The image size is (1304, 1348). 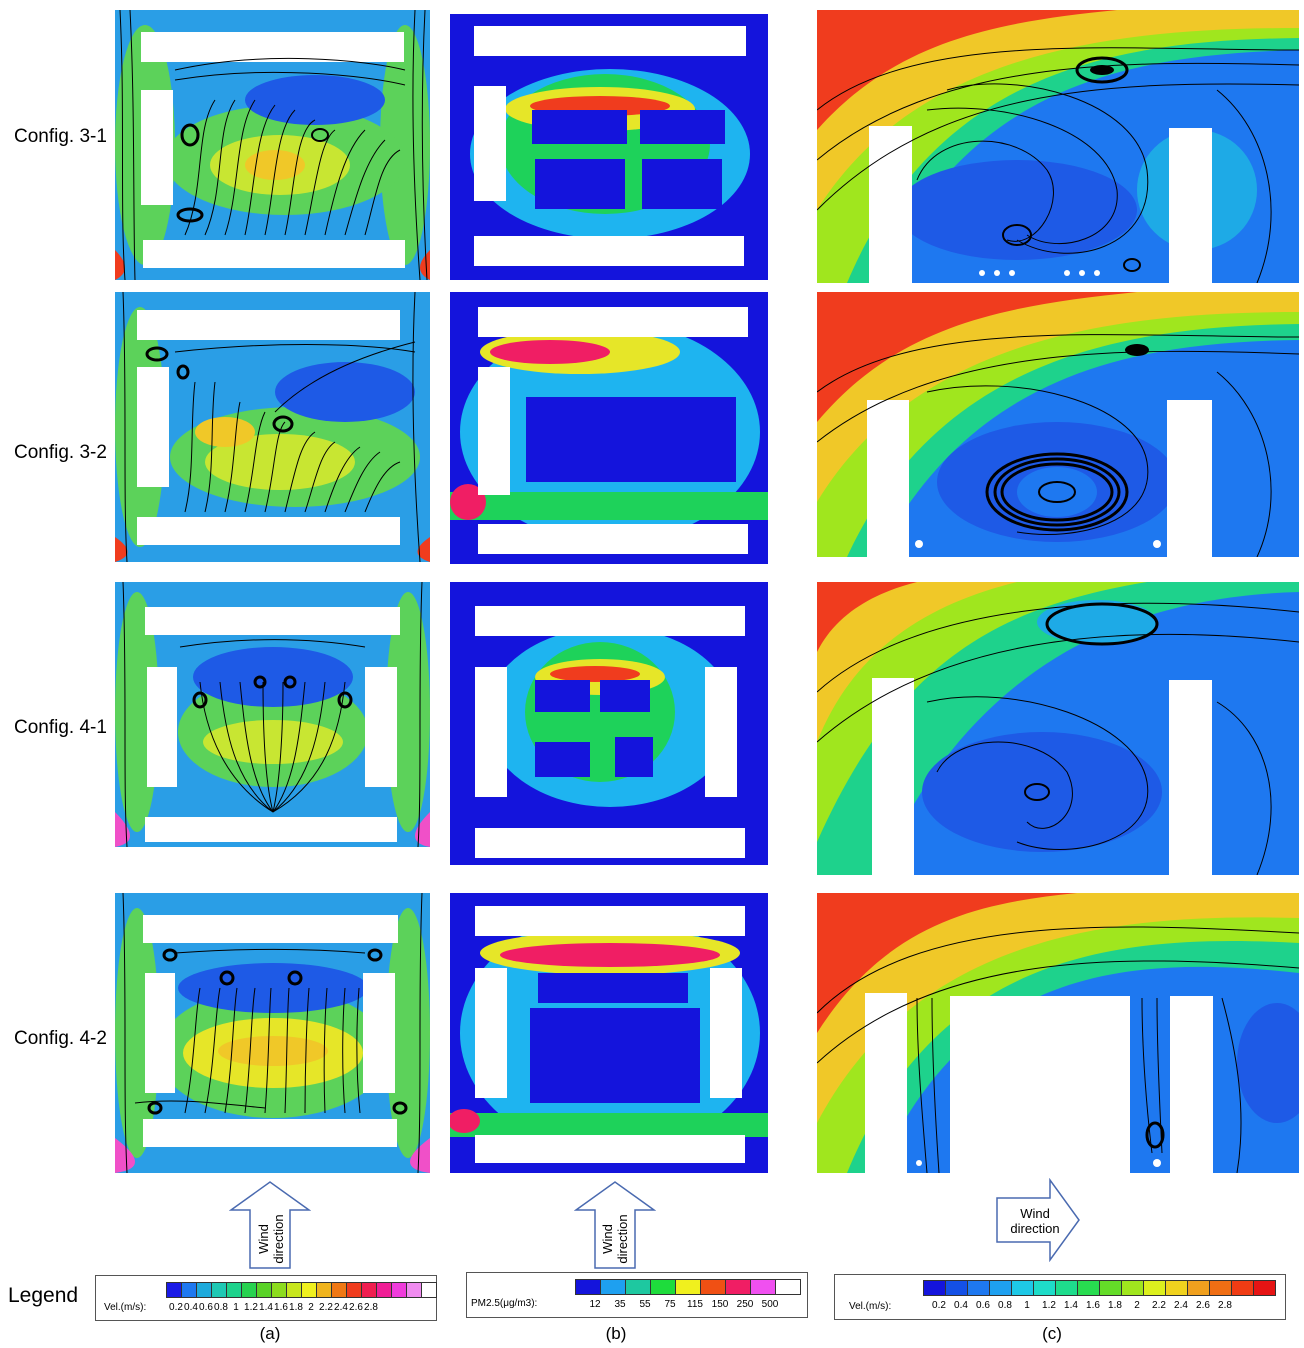 I want to click on legend-a-tick: 0.8, so click(x=221, y=1307).